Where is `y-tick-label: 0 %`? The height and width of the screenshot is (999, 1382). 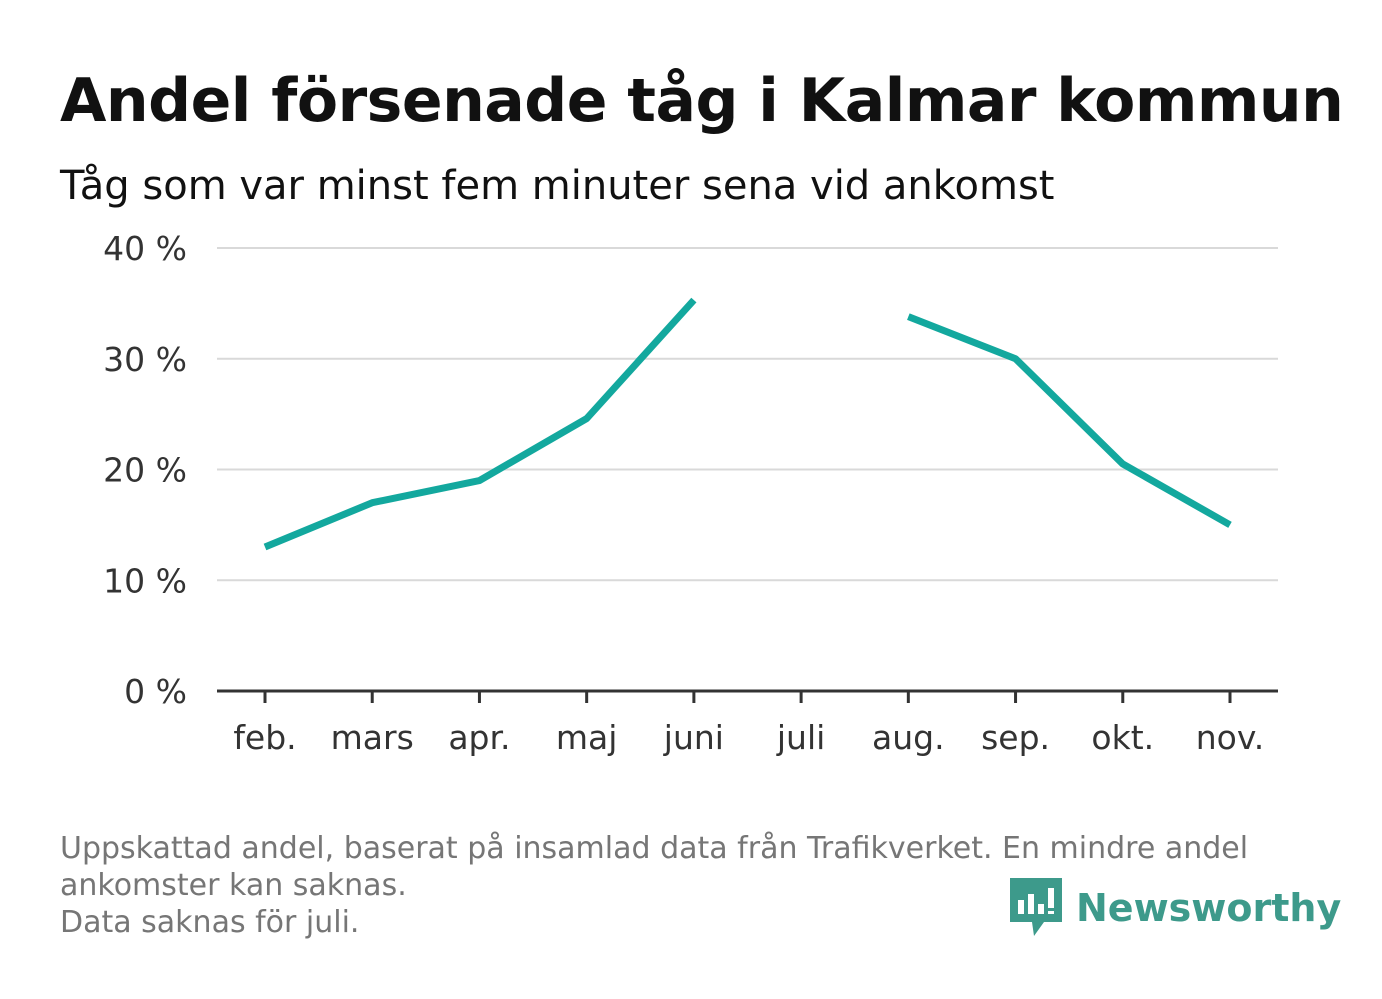
y-tick-label: 0 % is located at coordinates (155, 691).